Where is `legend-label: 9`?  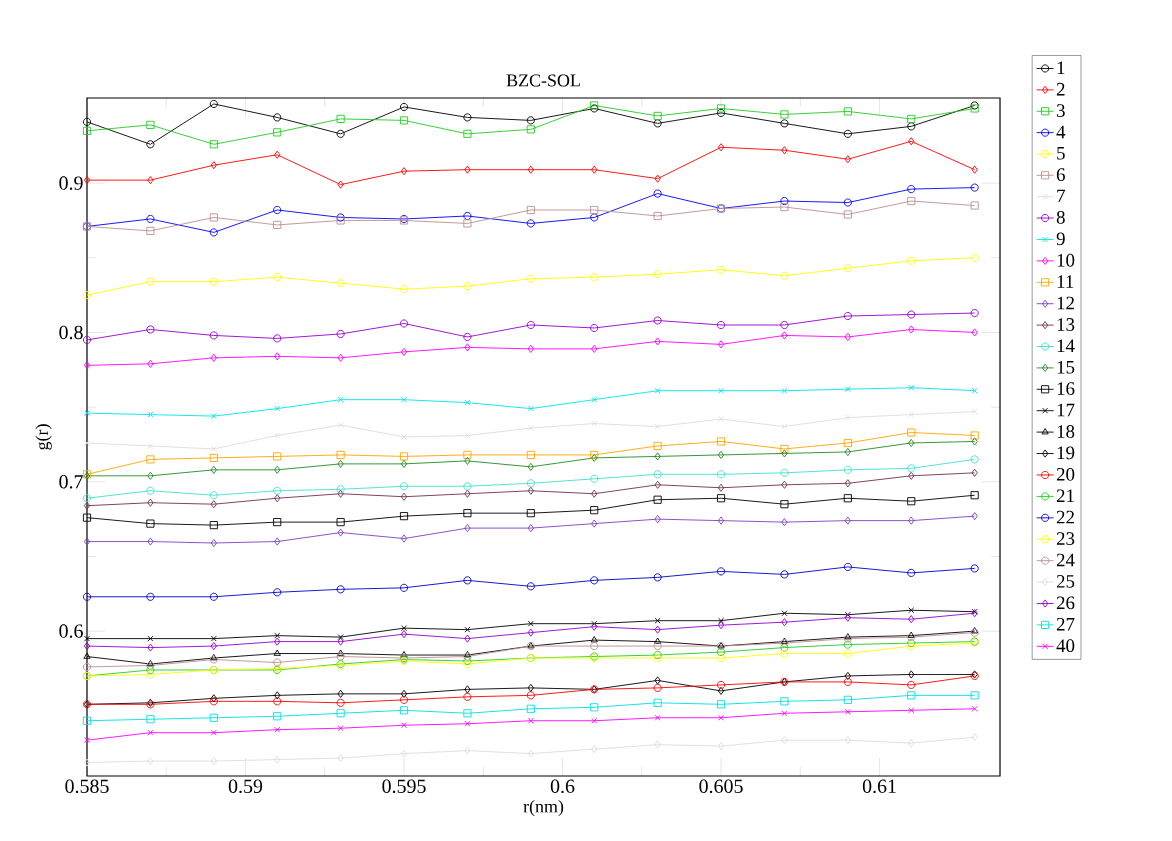
legend-label: 9 is located at coordinates (1060, 239).